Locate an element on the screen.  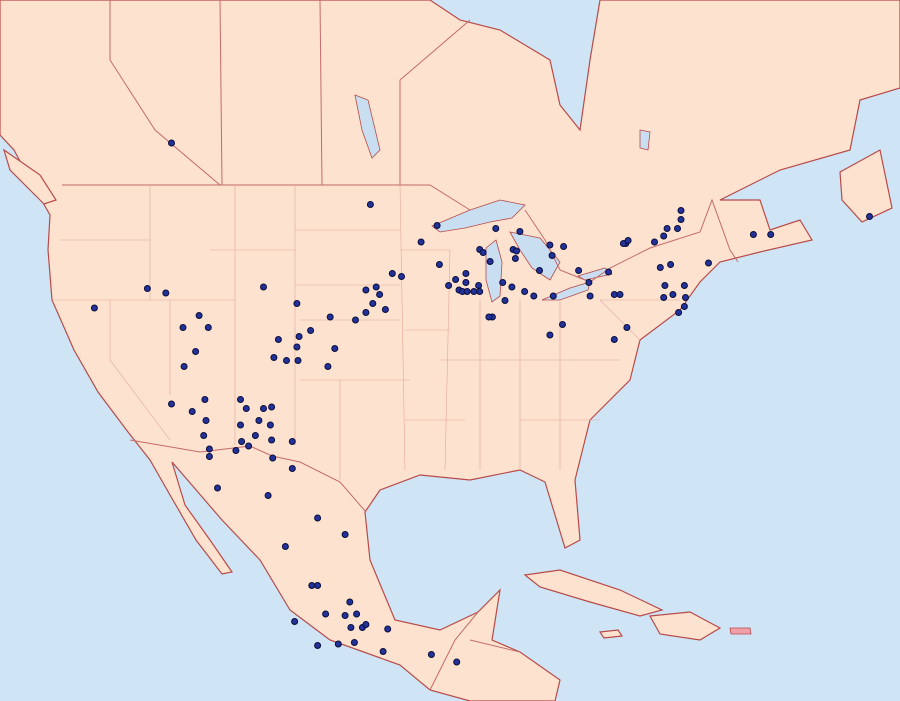
mexico-central-america is located at coordinates (475, 651).